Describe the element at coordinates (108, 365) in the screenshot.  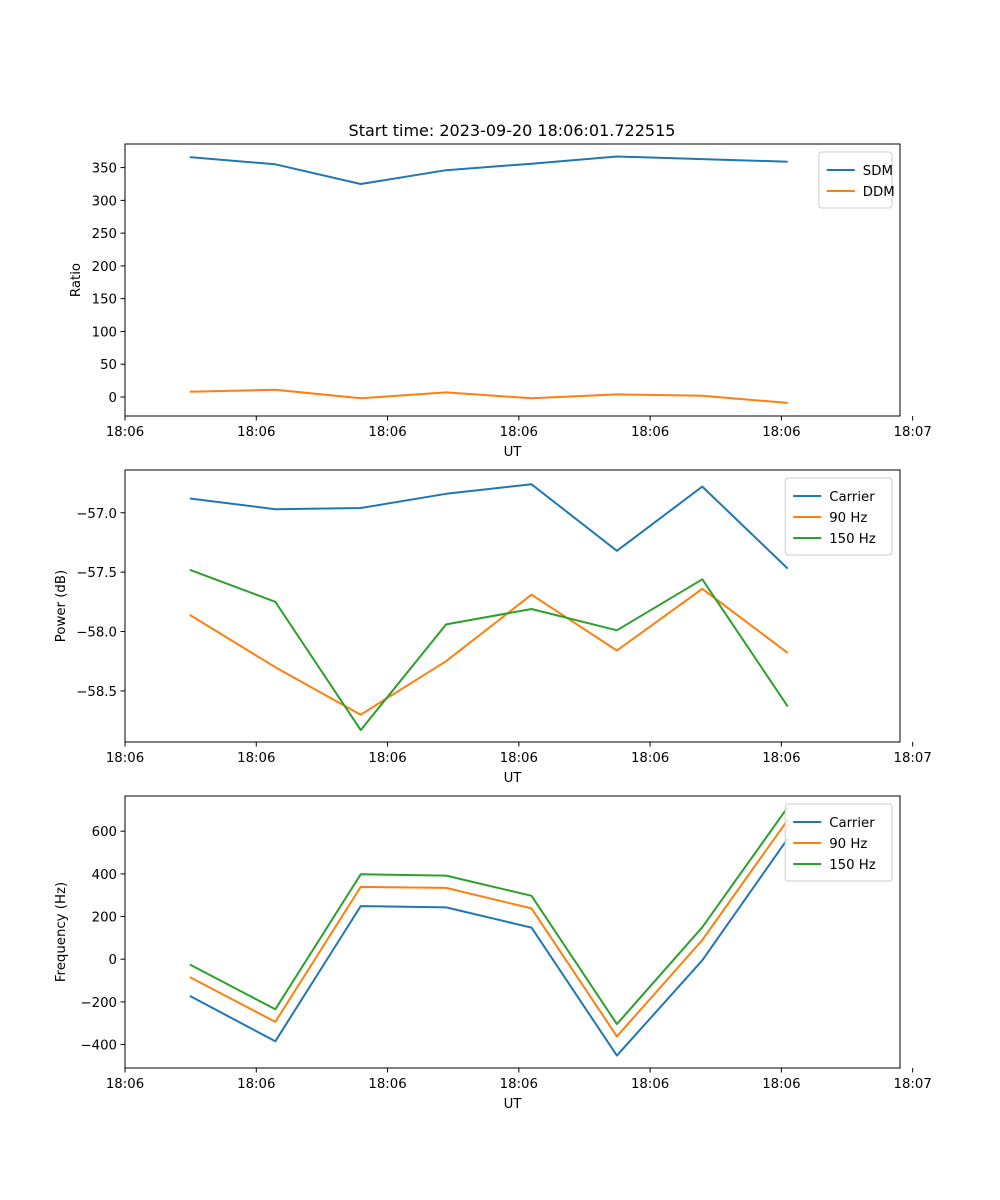
I see `y-tick-label: 50` at that location.